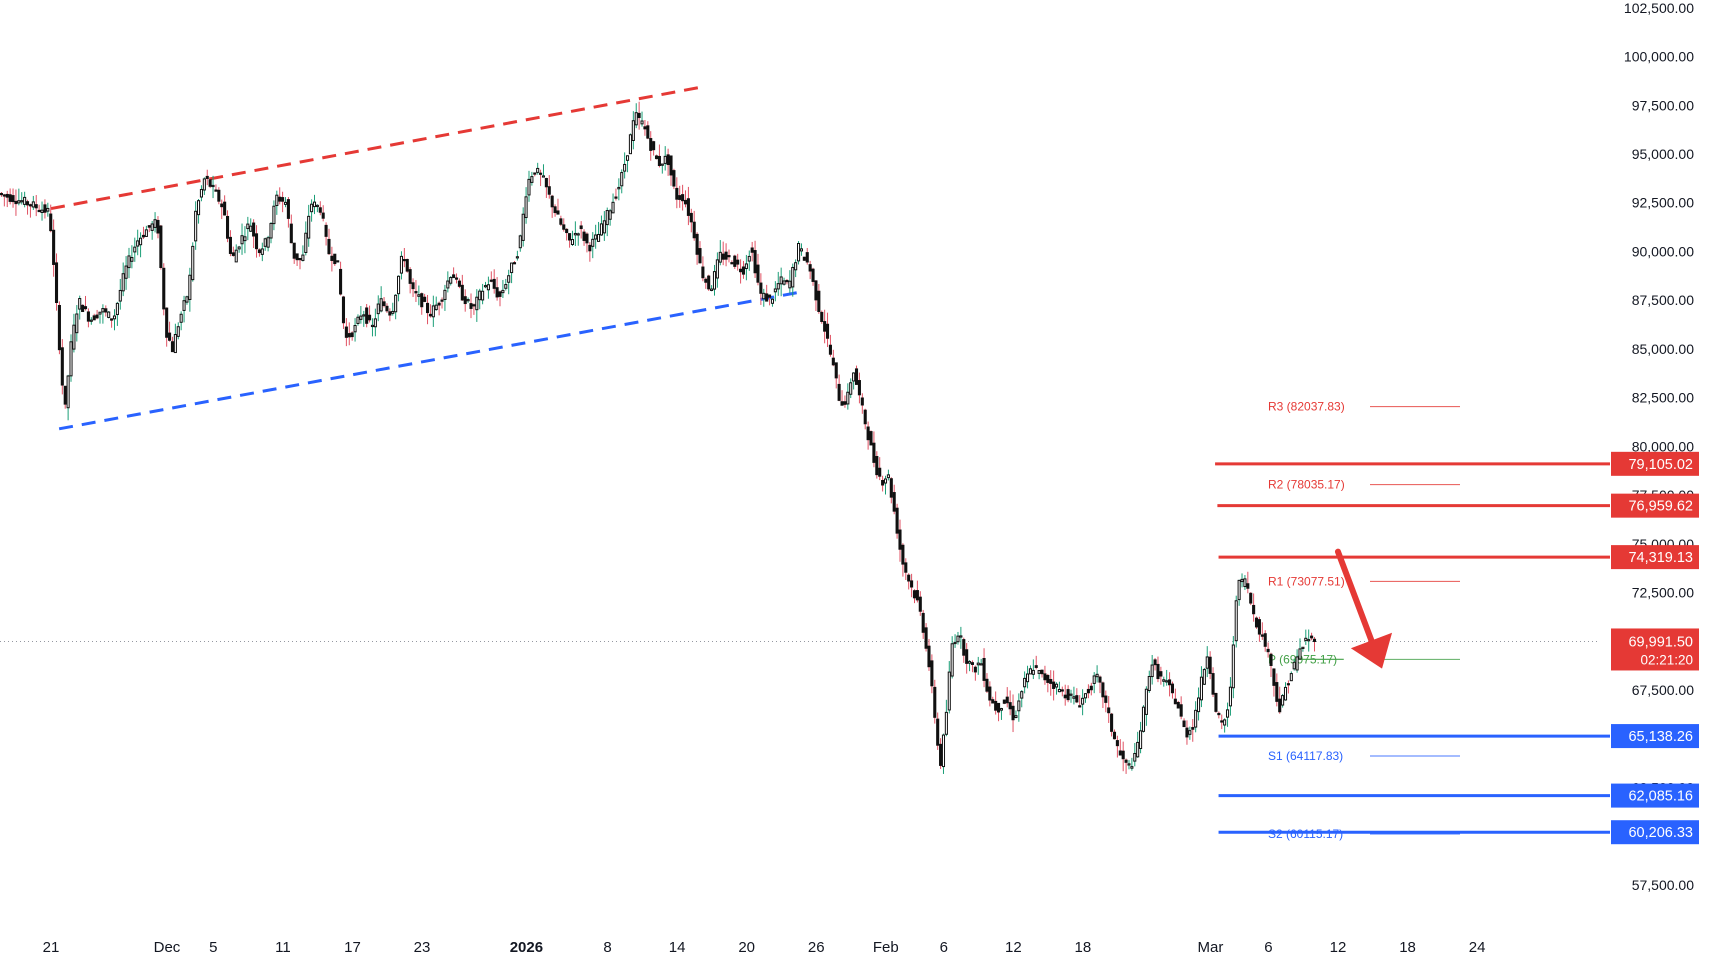  I want to click on level-price-label: 62,085.16, so click(1660, 797).